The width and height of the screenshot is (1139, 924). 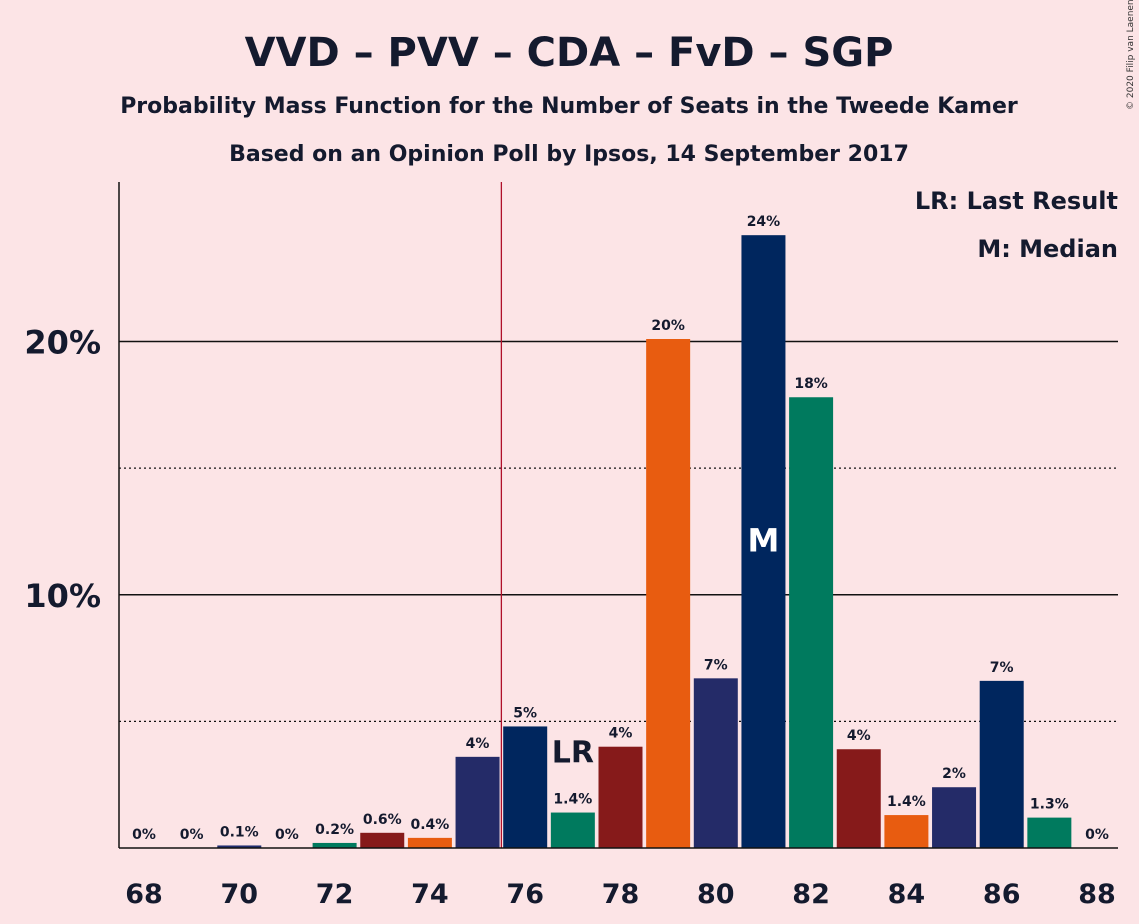 I want to click on x-tick-label: 76, so click(x=525, y=894).